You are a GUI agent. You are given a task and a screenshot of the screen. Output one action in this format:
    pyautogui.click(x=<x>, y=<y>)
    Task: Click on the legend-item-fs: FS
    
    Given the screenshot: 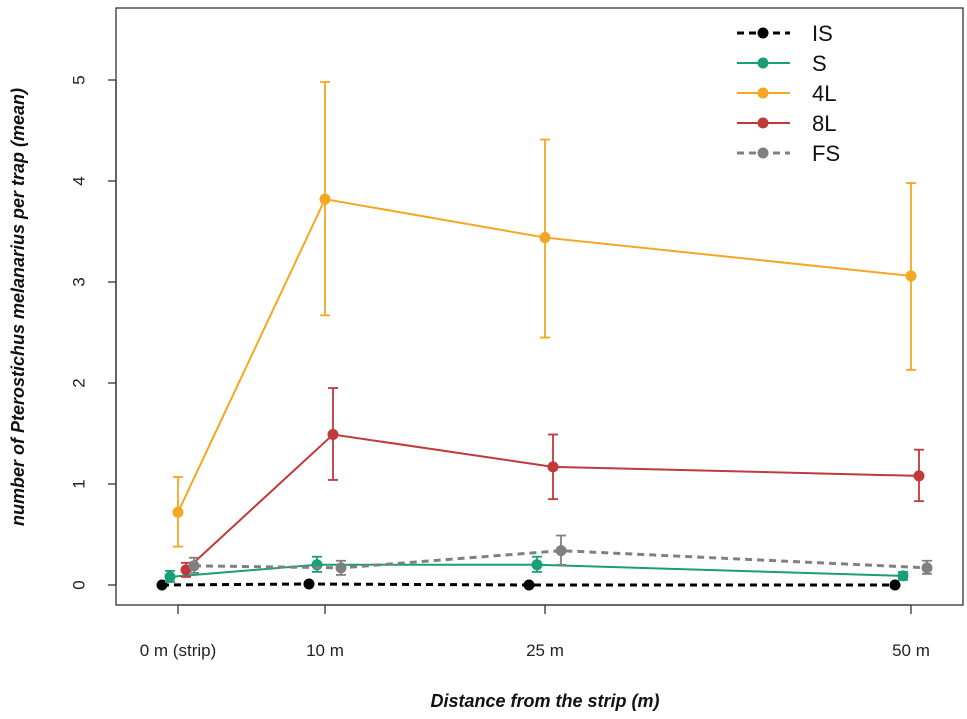 What is the action you would take?
    pyautogui.click(x=788, y=153)
    